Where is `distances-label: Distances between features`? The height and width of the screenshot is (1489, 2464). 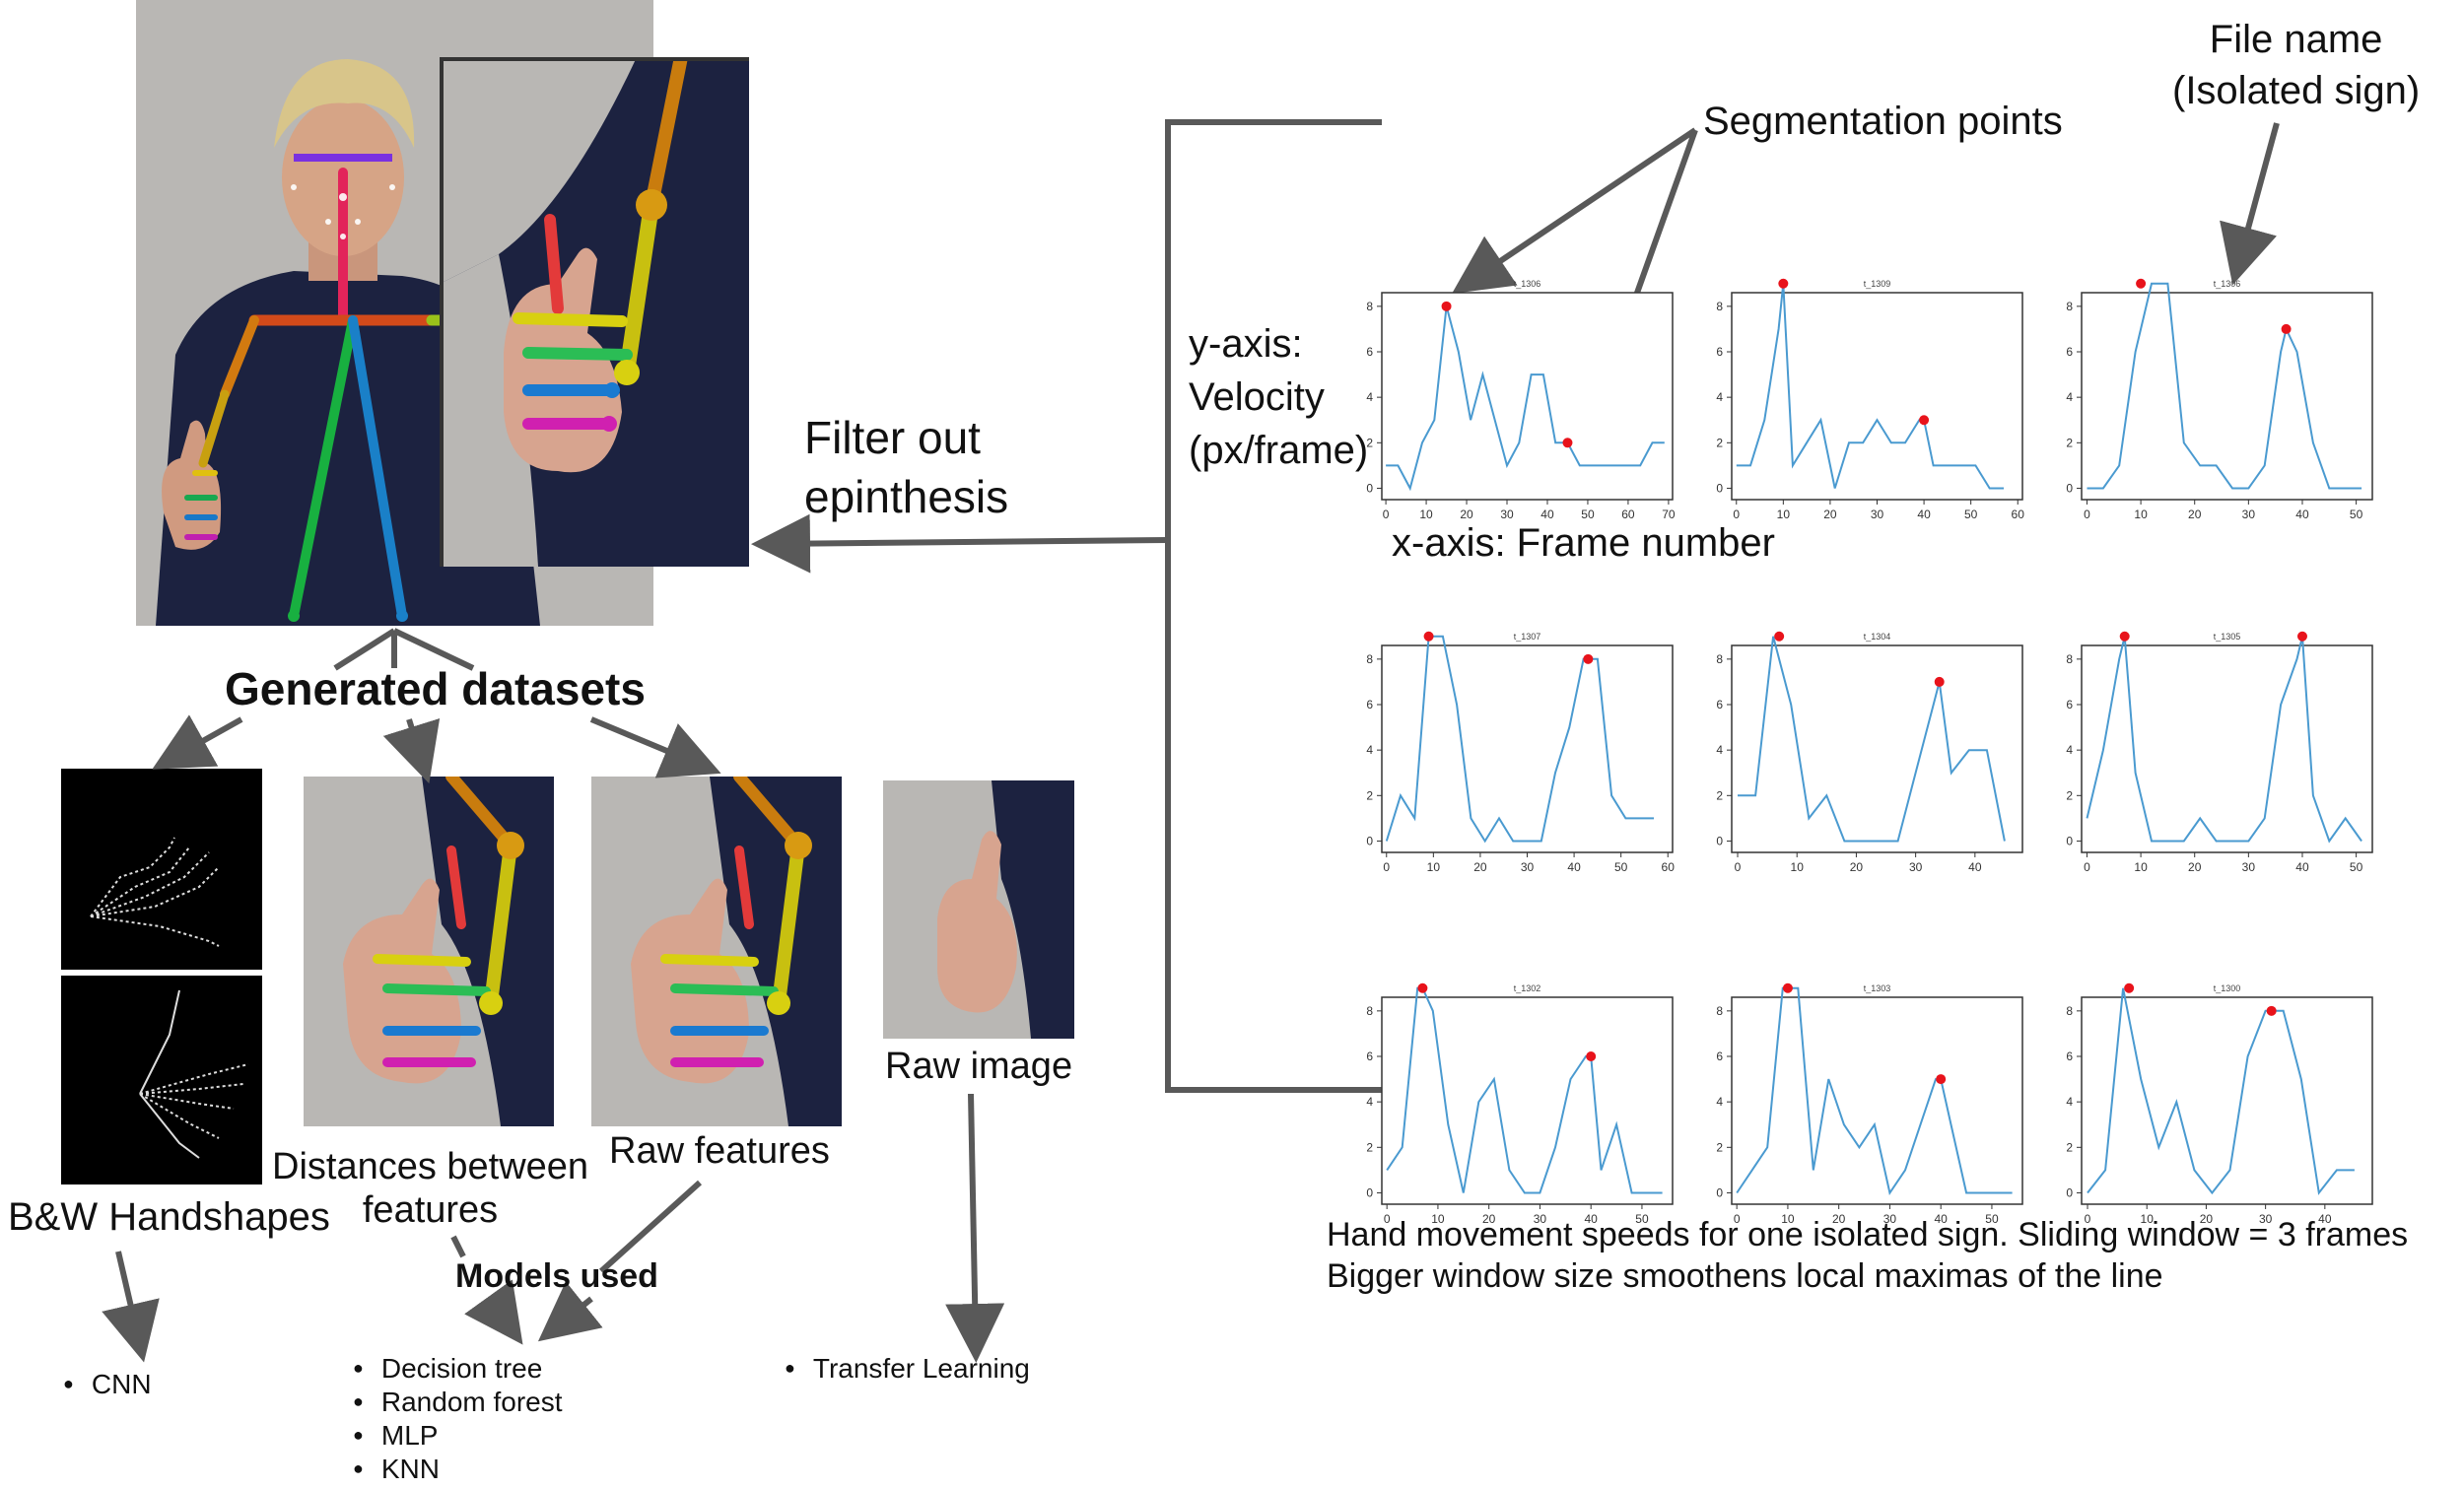 distances-label: Distances between features is located at coordinates (430, 1188).